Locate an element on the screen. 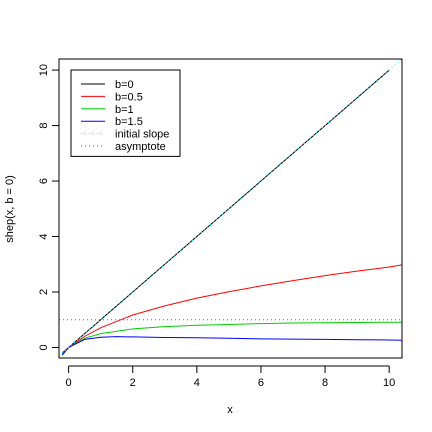 This screenshot has height=432, width=432. x-tick-label: 0 is located at coordinates (69, 383).